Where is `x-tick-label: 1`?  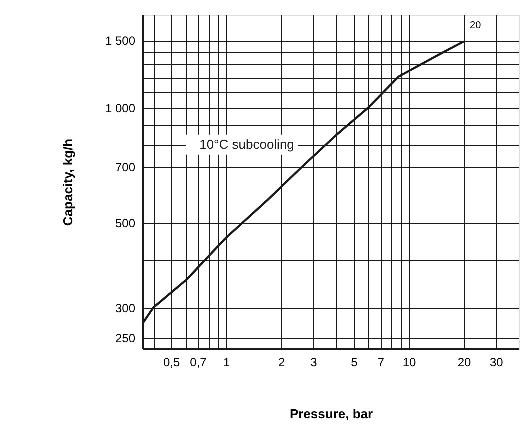
x-tick-label: 1 is located at coordinates (226, 363).